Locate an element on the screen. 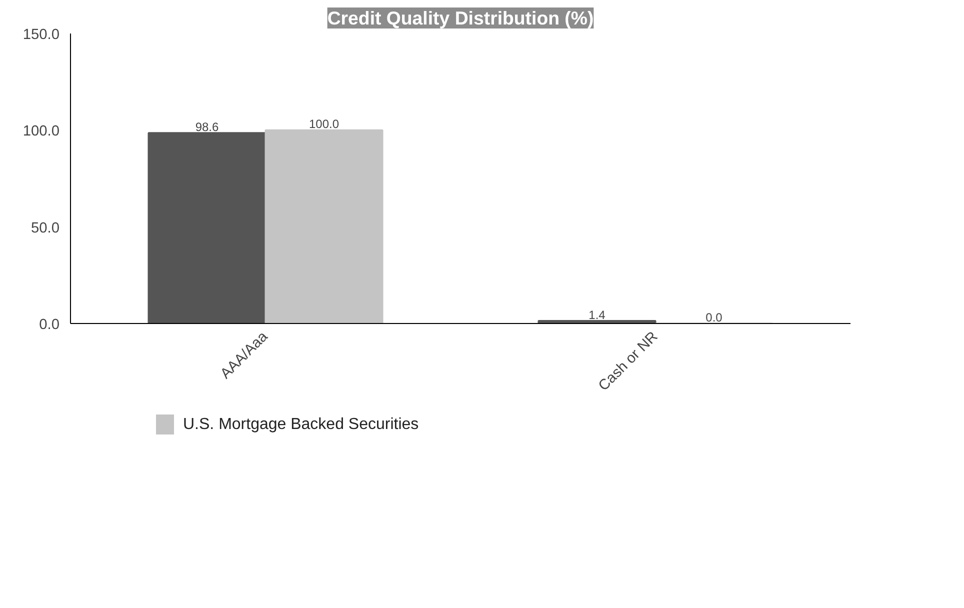 The height and width of the screenshot is (608, 964). data-label: 0.0 is located at coordinates (714, 317).